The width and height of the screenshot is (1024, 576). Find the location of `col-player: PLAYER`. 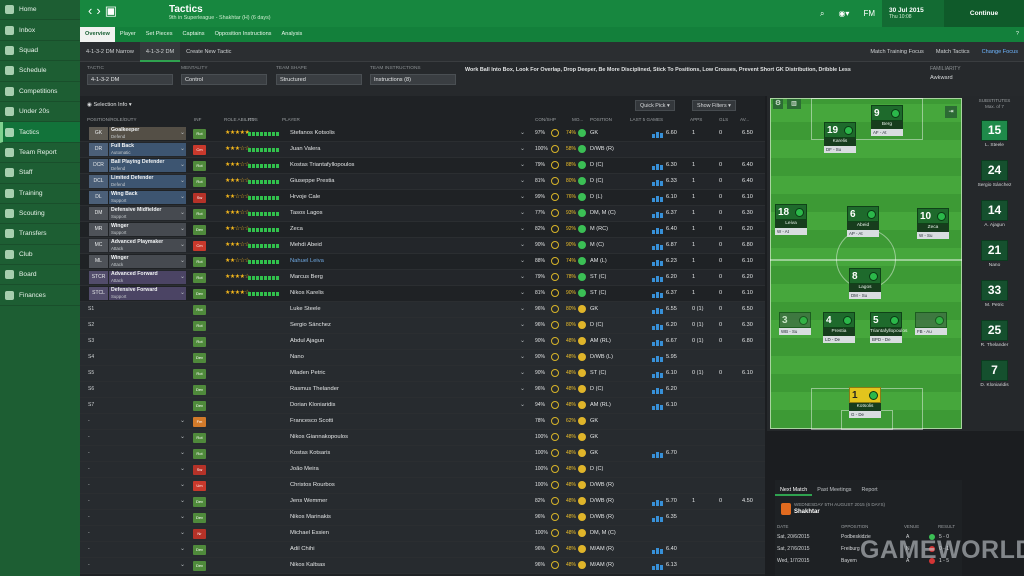

col-player: PLAYER is located at coordinates (291, 119).